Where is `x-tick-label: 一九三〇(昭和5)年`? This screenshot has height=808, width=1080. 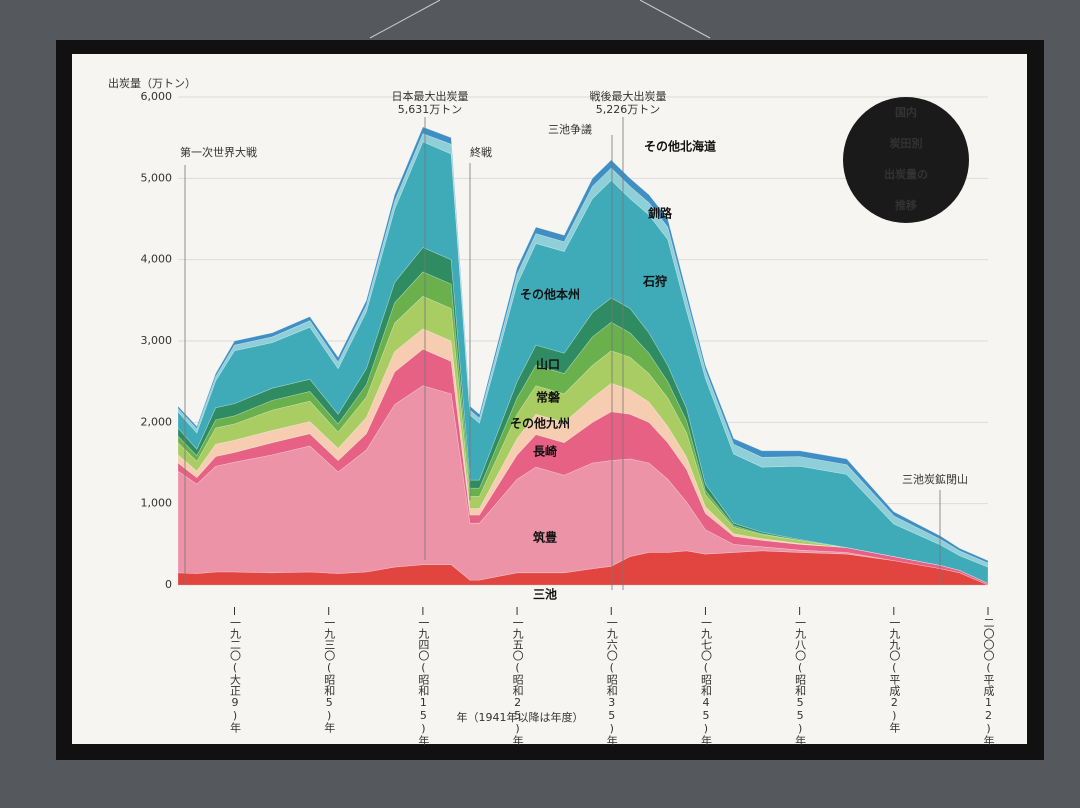
x-tick-label: 一九三〇(昭和5)年 is located at coordinates (329, 675).